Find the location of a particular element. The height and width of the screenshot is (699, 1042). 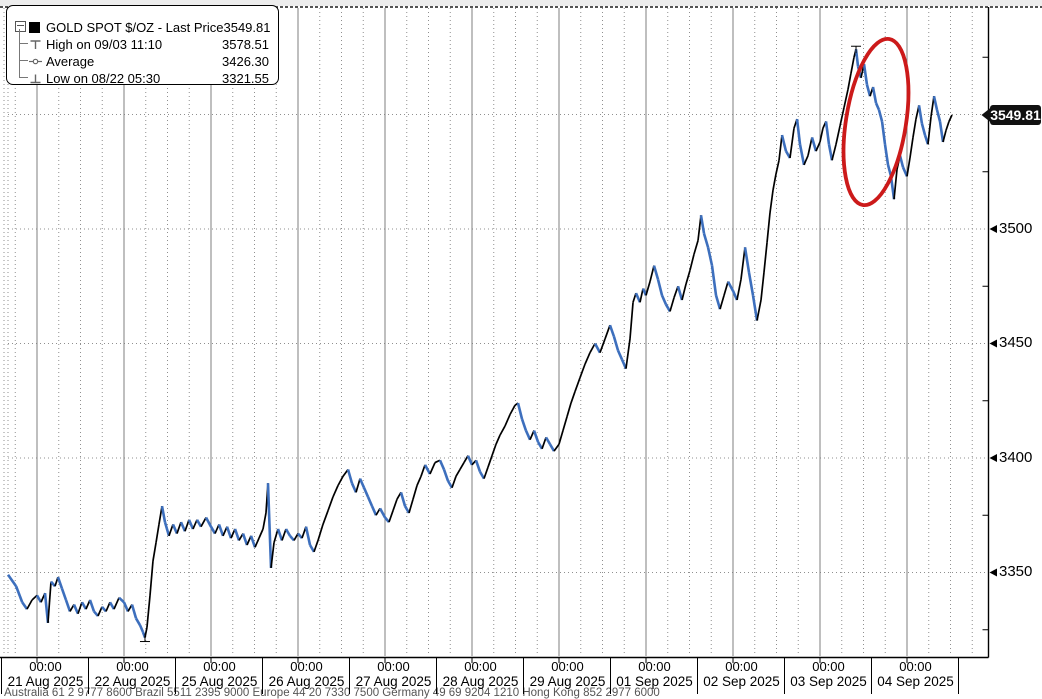

last-price-tag-arrow is located at coordinates (986, 115).